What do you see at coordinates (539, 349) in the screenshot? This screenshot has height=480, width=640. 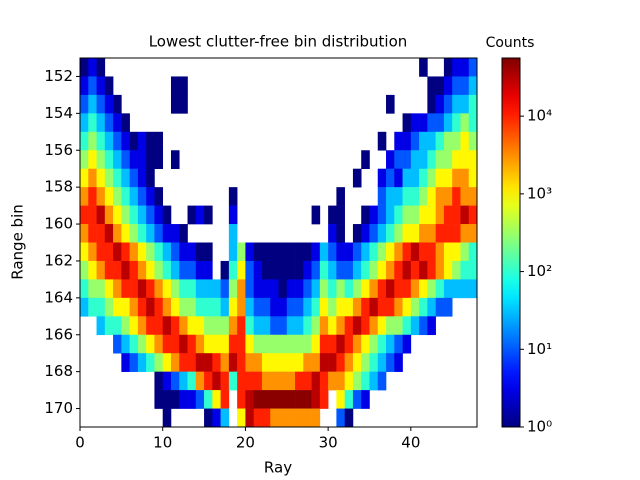 I see `colorbar-tick-label: 10¹` at bounding box center [539, 349].